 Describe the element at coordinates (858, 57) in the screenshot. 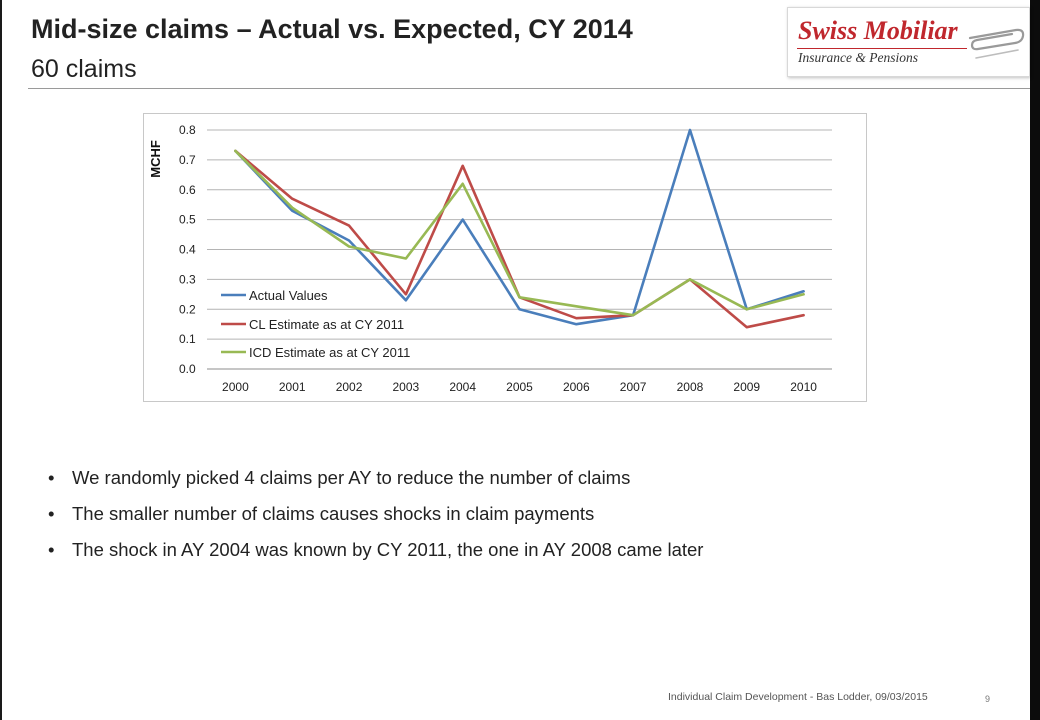

I see `logo-tagline: Insurance & Pensions` at that location.